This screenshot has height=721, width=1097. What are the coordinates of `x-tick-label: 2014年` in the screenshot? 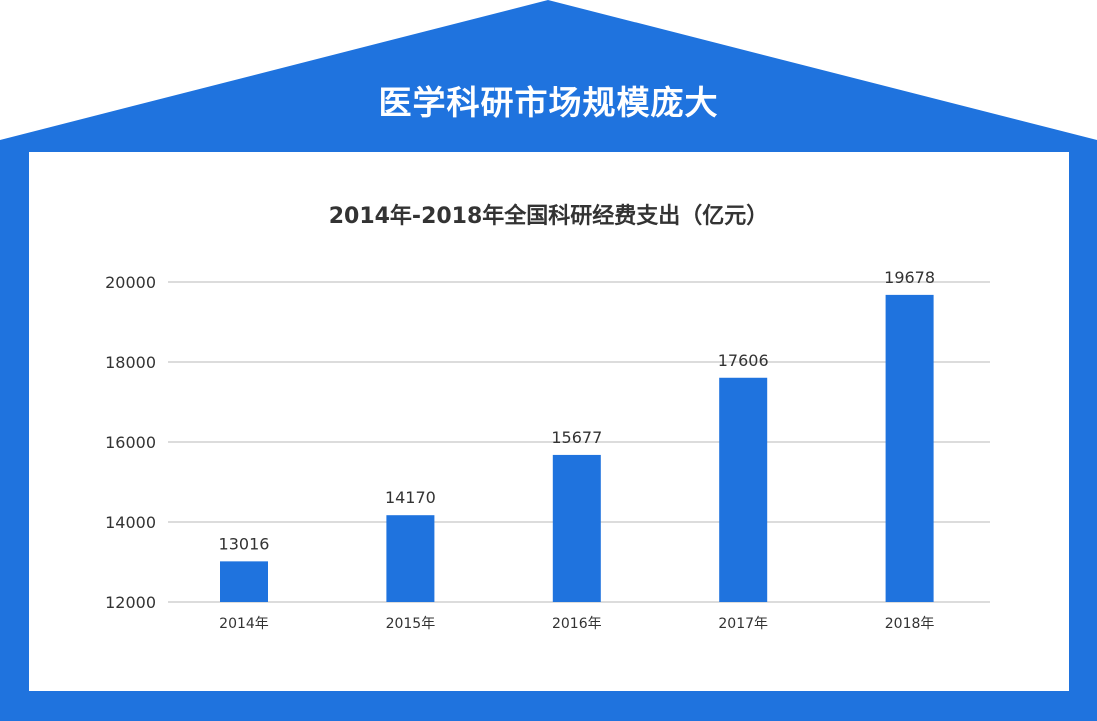 It's located at (244, 624).